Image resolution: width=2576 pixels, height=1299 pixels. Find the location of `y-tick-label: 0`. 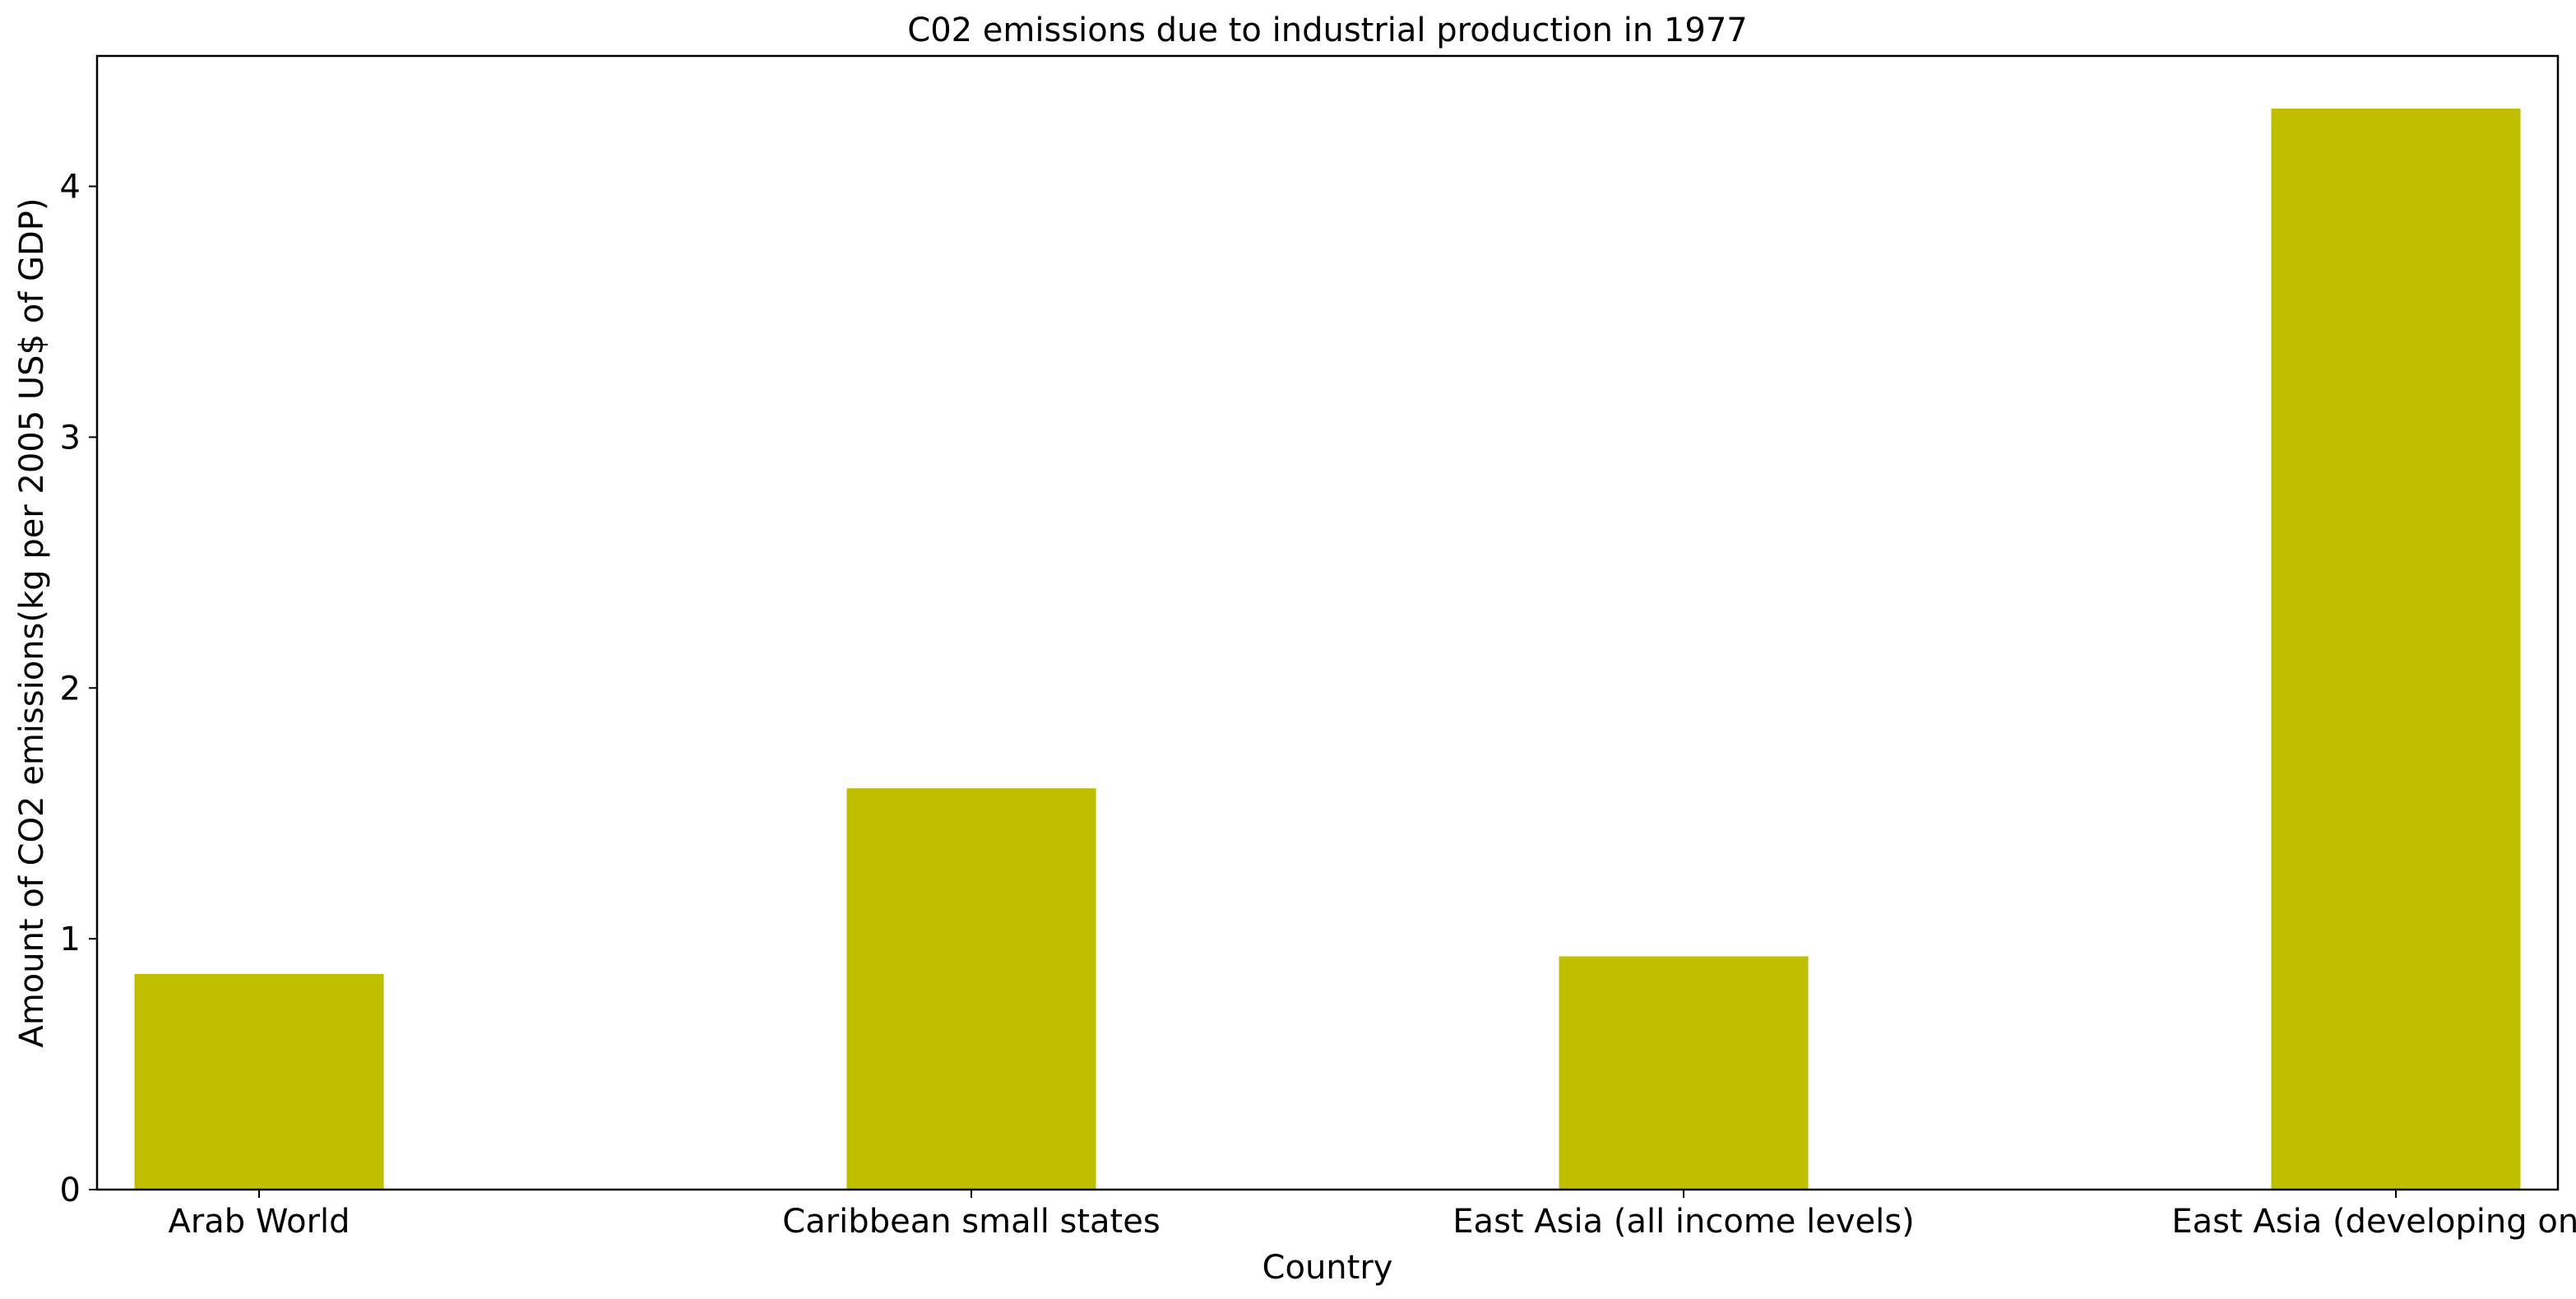

y-tick-label: 0 is located at coordinates (71, 1190).